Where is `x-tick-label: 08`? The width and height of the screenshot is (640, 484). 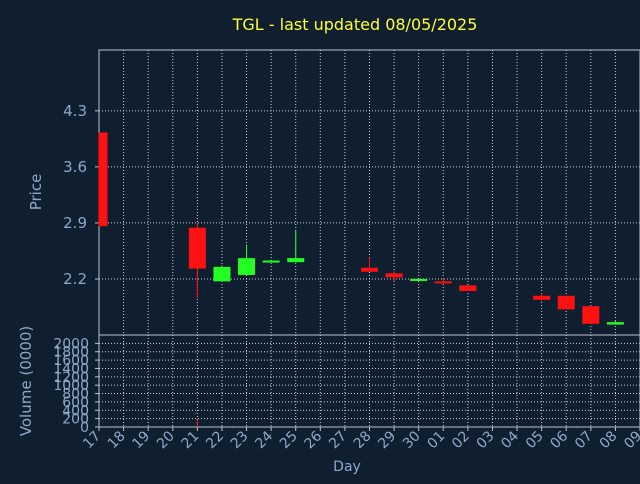 x-tick-label: 08 is located at coordinates (609, 440).